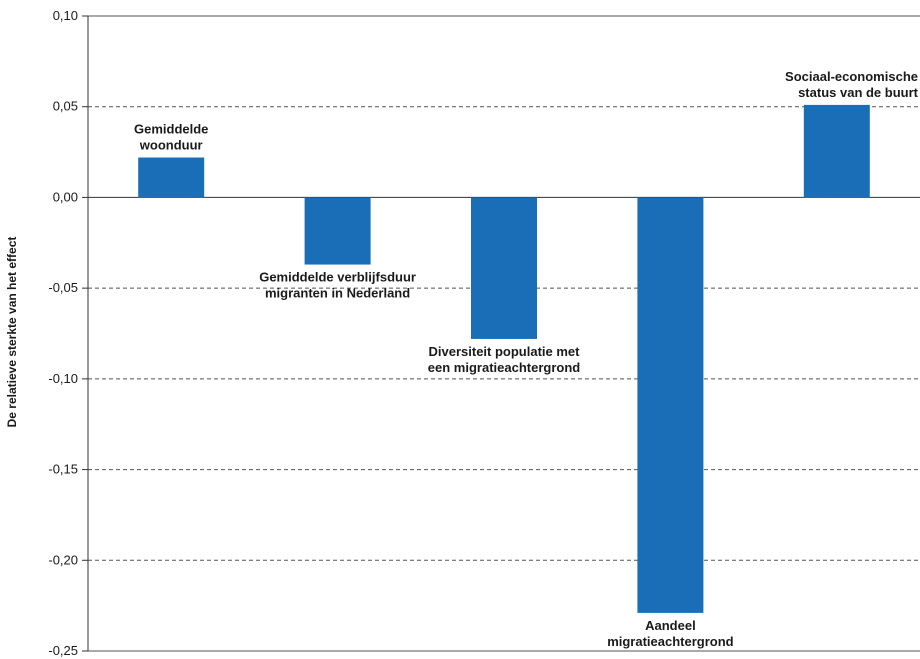 The height and width of the screenshot is (659, 920). What do you see at coordinates (852, 84) in the screenshot?
I see `bar-label: Sociaal-economische status van de buurt` at bounding box center [852, 84].